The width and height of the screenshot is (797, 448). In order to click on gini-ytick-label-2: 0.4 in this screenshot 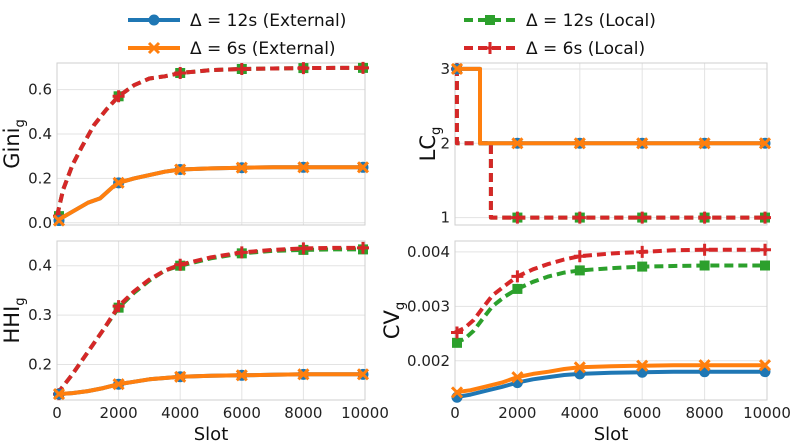, I will do `click(40, 134)`.